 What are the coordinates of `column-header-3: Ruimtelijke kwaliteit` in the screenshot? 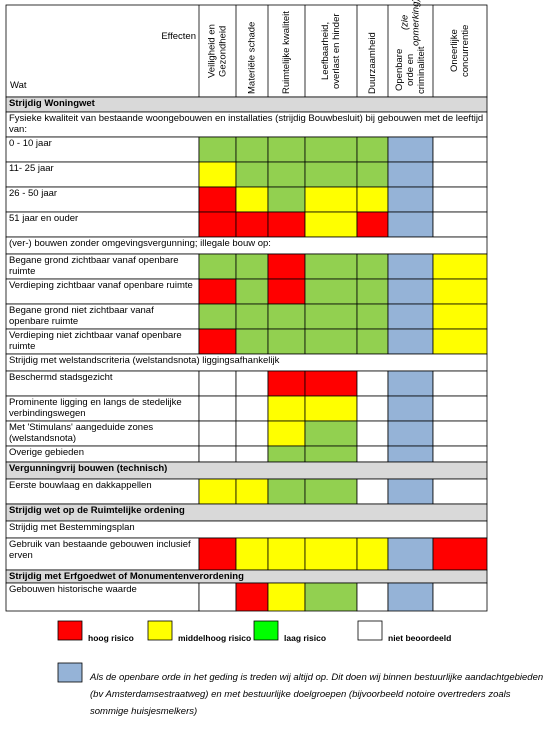 It's located at (286, 52).